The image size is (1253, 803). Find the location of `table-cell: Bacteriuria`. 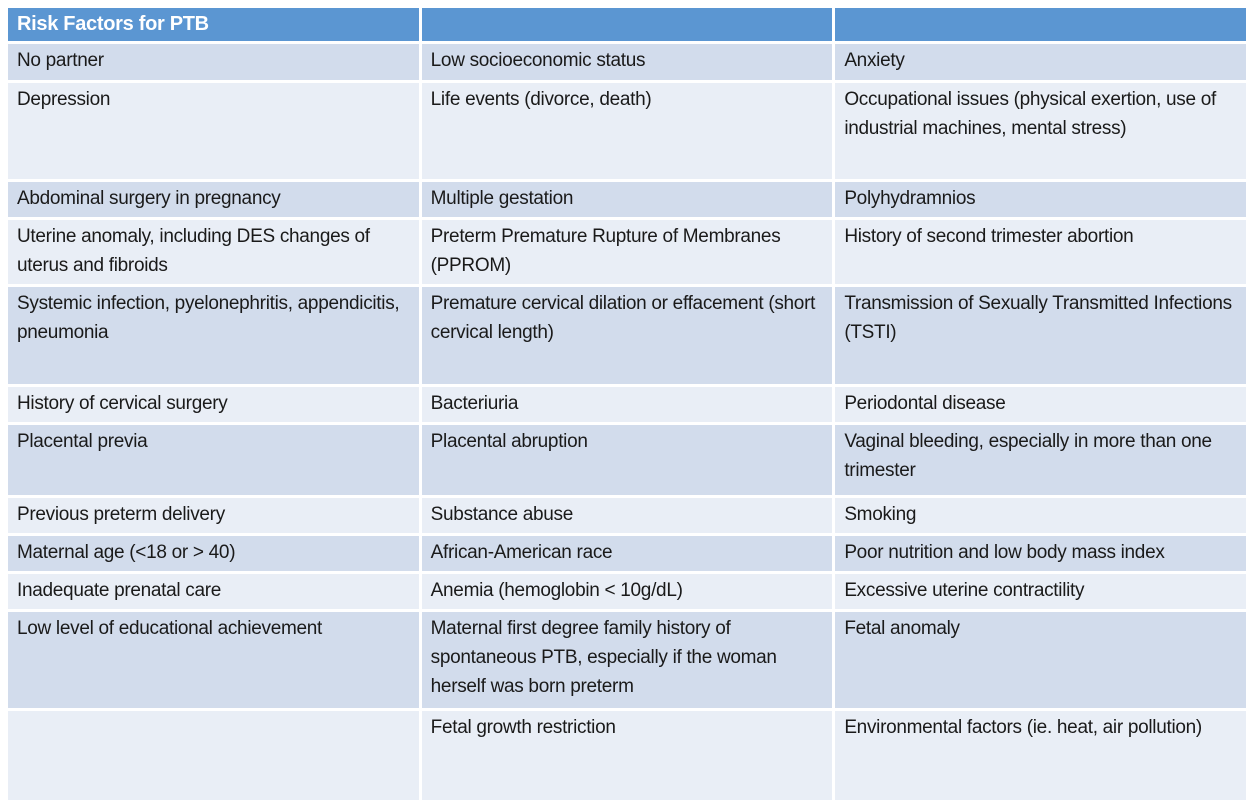

table-cell: Bacteriuria is located at coordinates (627, 404).